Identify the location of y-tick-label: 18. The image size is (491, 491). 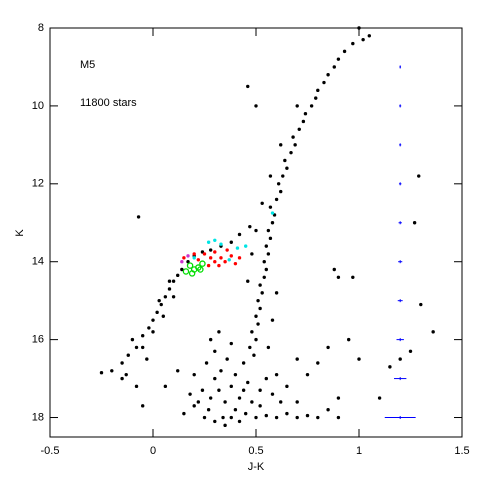
(38, 417).